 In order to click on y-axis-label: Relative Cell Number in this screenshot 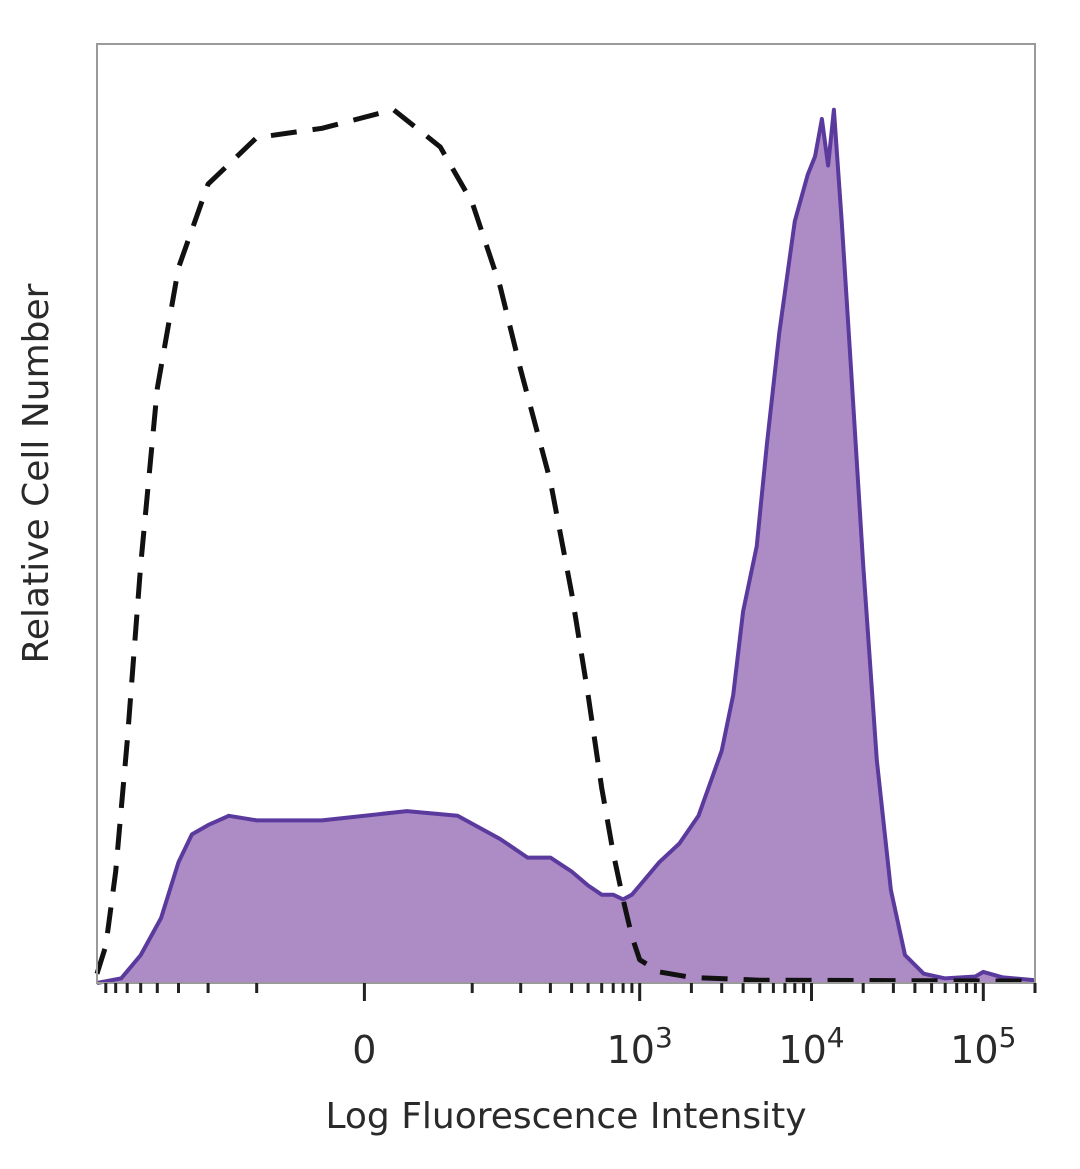, I will do `click(36, 473)`.